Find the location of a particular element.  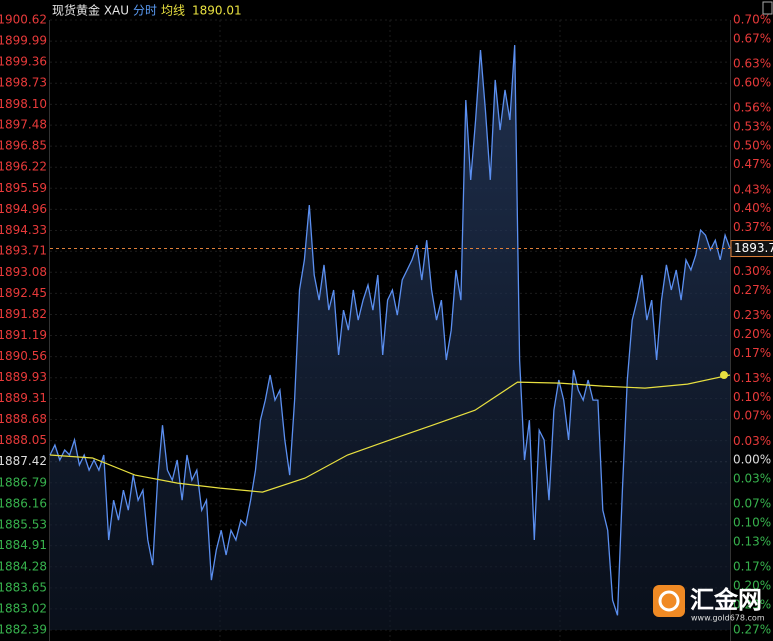

y-tick-label: 1886.79 is located at coordinates (23, 482).